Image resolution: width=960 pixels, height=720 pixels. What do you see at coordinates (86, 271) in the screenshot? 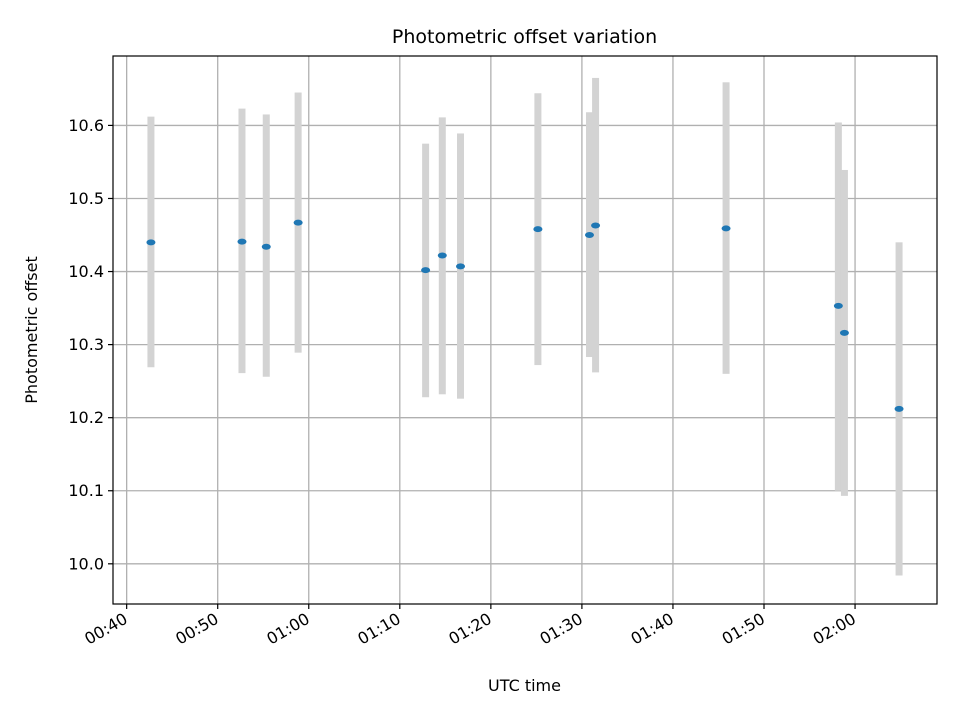
I see `y-tick-label: 10.4` at bounding box center [86, 271].